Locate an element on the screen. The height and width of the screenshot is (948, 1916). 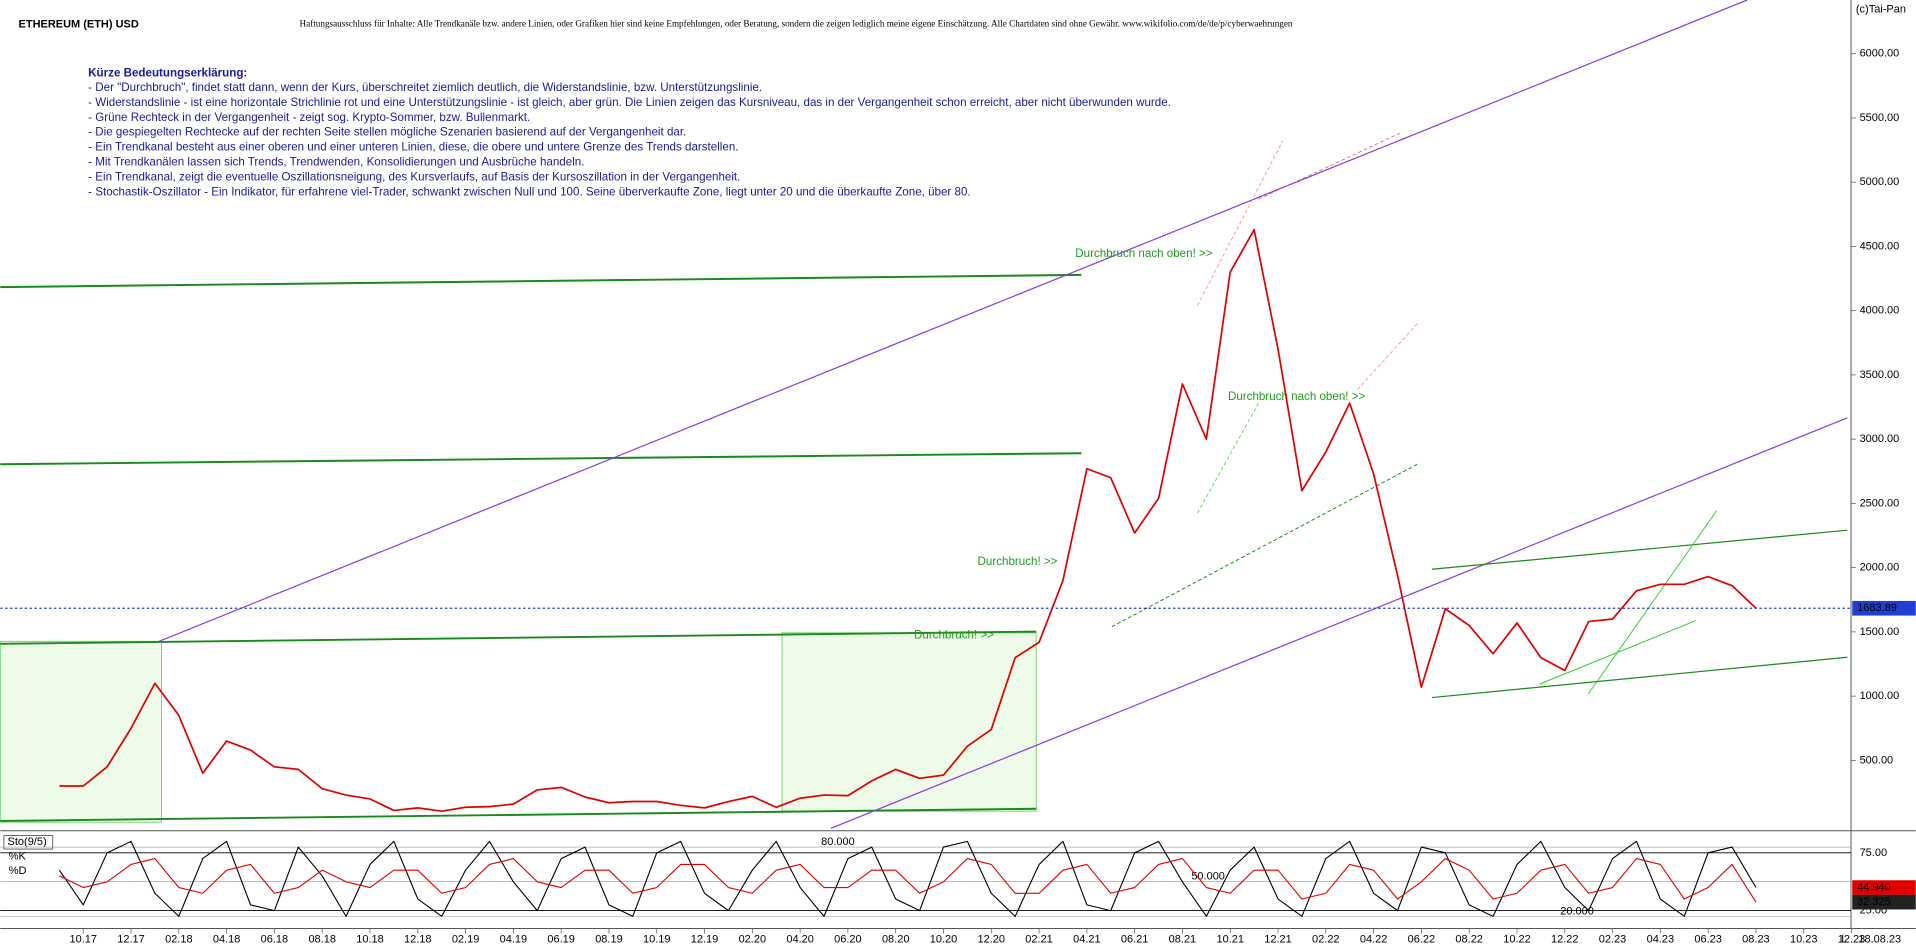
x-tick-label: 08.23 is located at coordinates (1756, 939).